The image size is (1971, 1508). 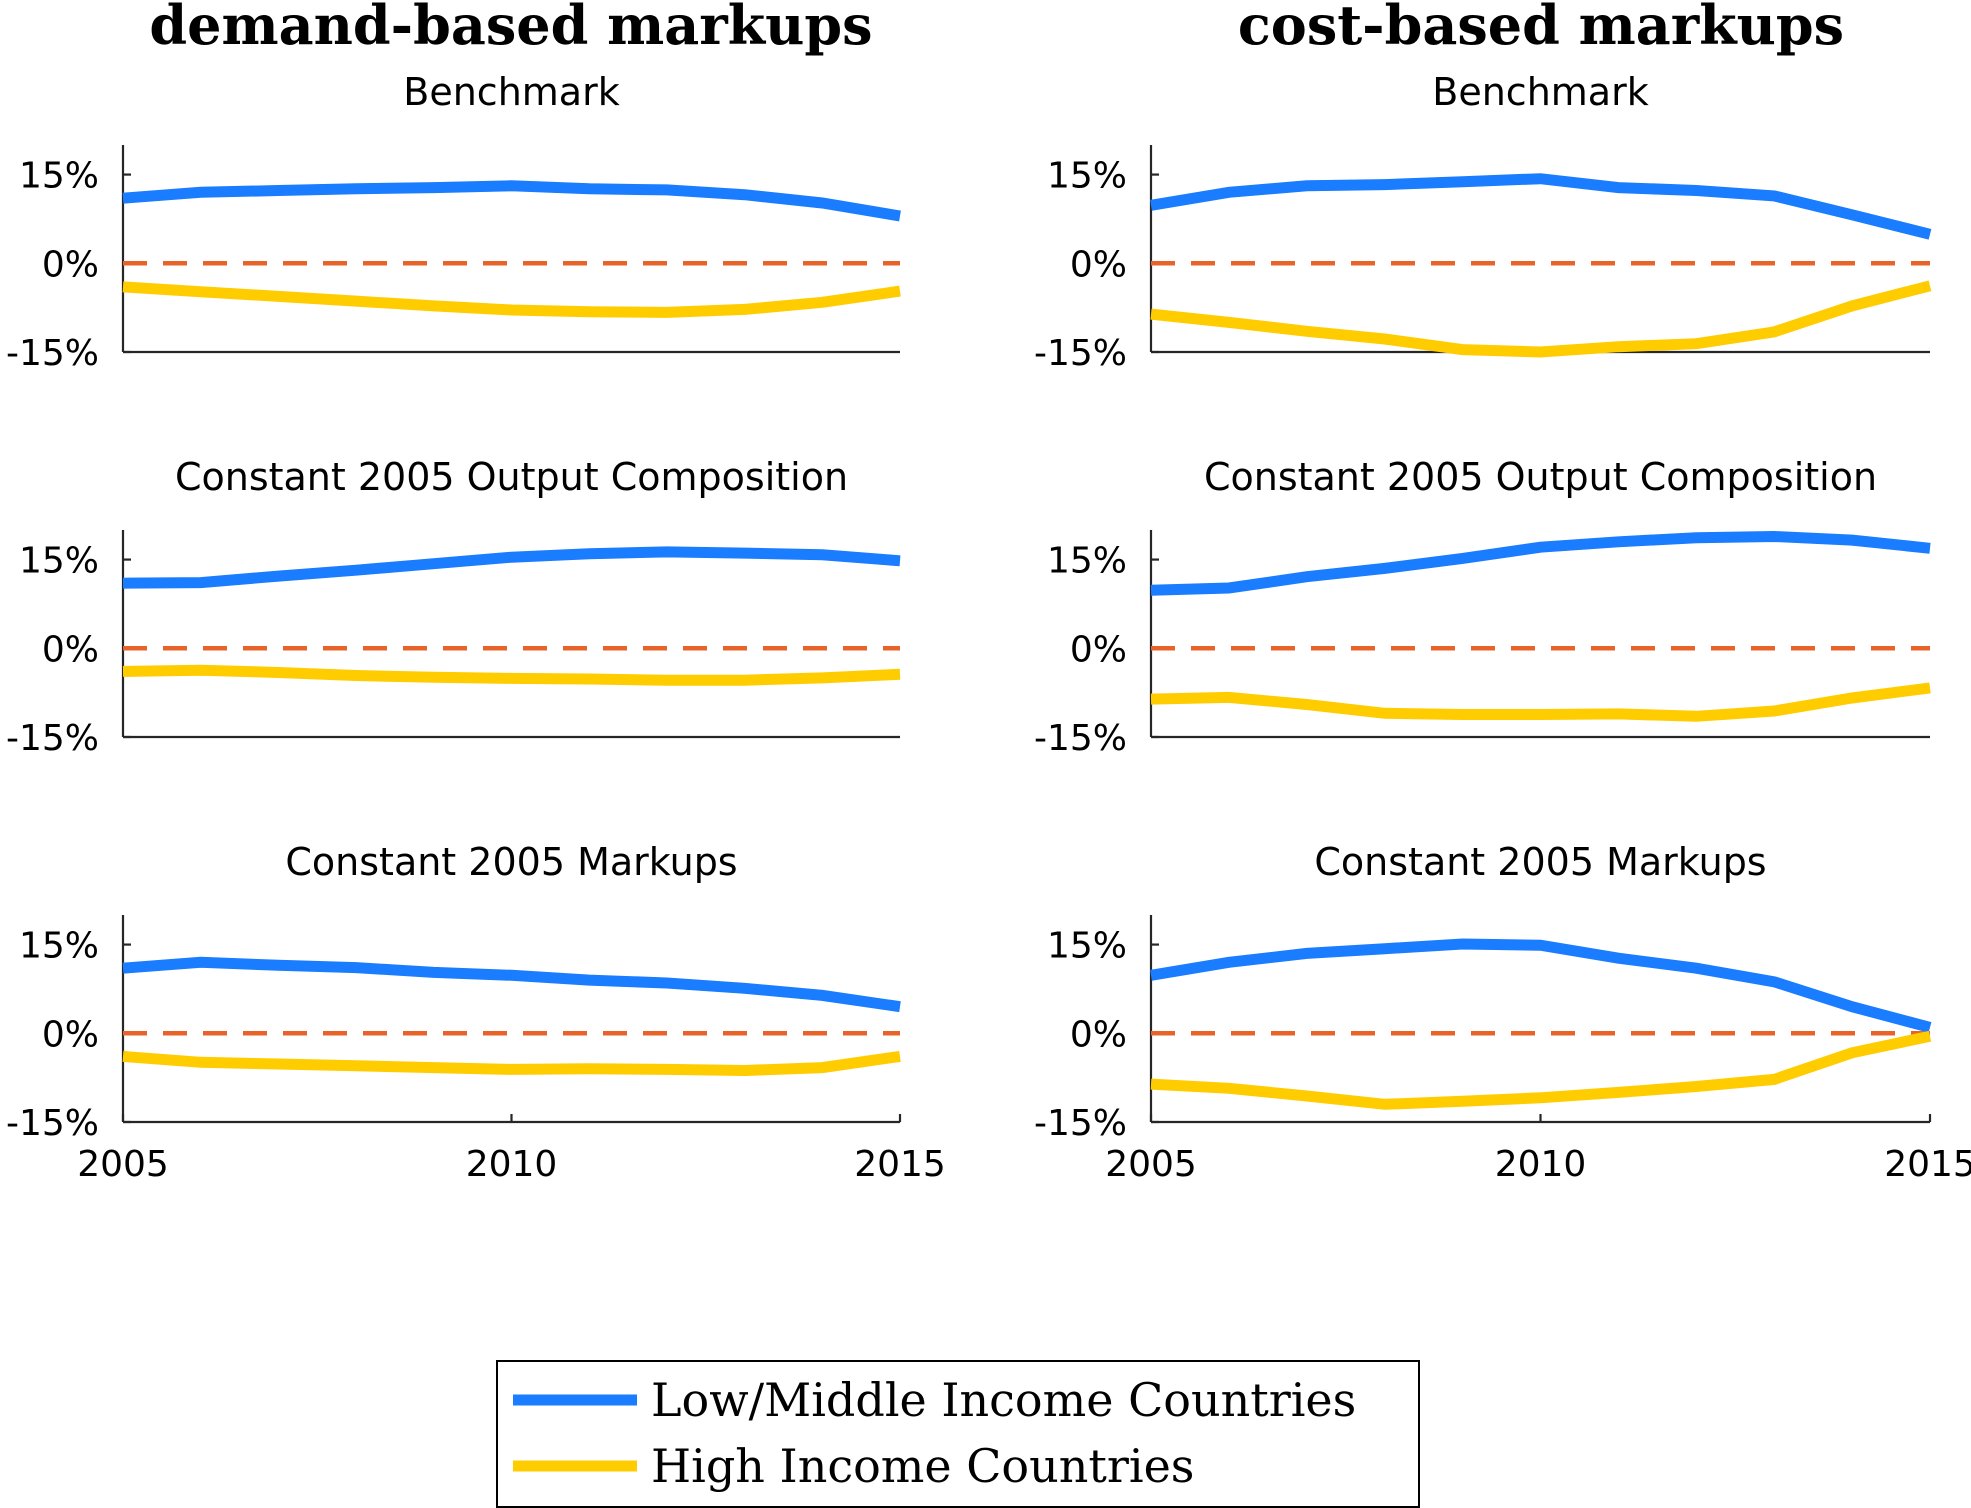 What do you see at coordinates (1151, 1164) in the screenshot?
I see `panel-6-x-tick-label: 2005` at bounding box center [1151, 1164].